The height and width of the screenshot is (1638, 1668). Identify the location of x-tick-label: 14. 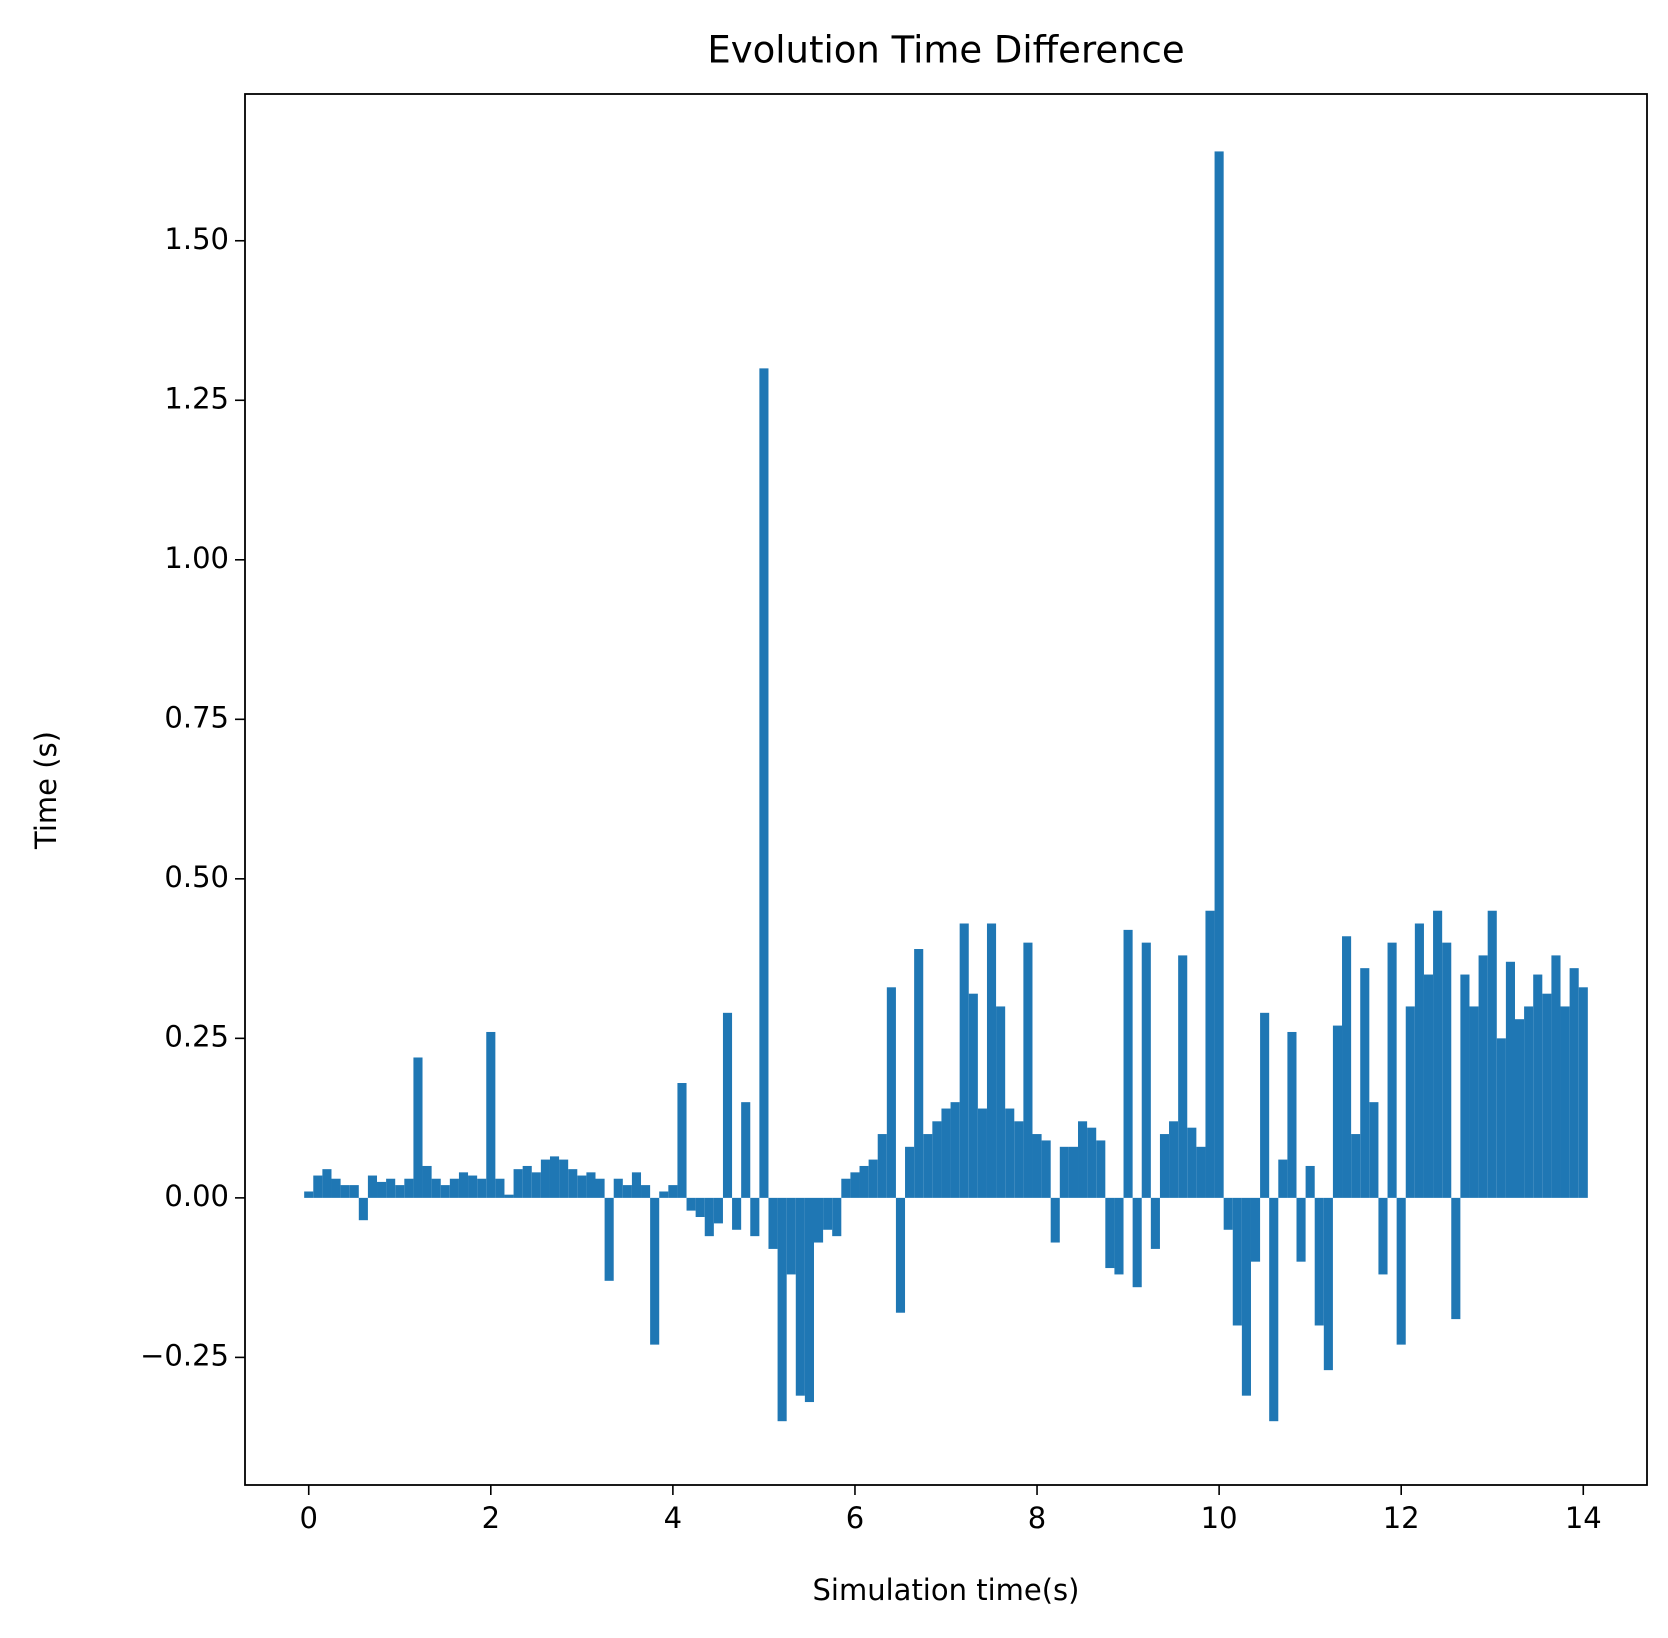
(1583, 1518).